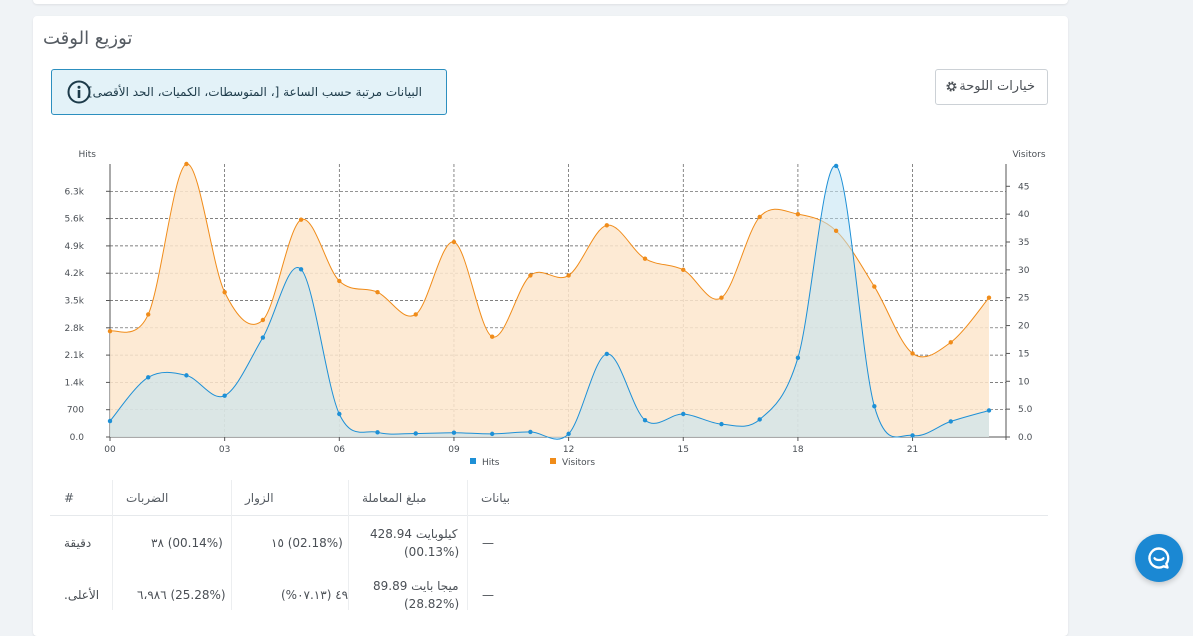  What do you see at coordinates (307, 543) in the screenshot?
I see `row-visitors: ١٥ (02.18%)` at bounding box center [307, 543].